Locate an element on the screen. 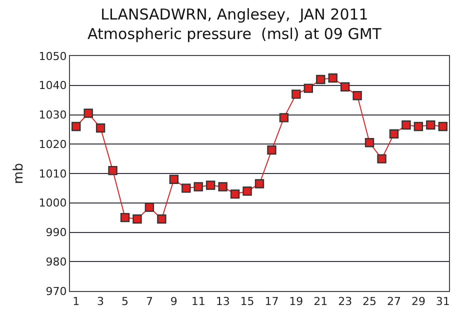 This screenshot has height=321, width=469. x-tick-label: 11 is located at coordinates (198, 301).